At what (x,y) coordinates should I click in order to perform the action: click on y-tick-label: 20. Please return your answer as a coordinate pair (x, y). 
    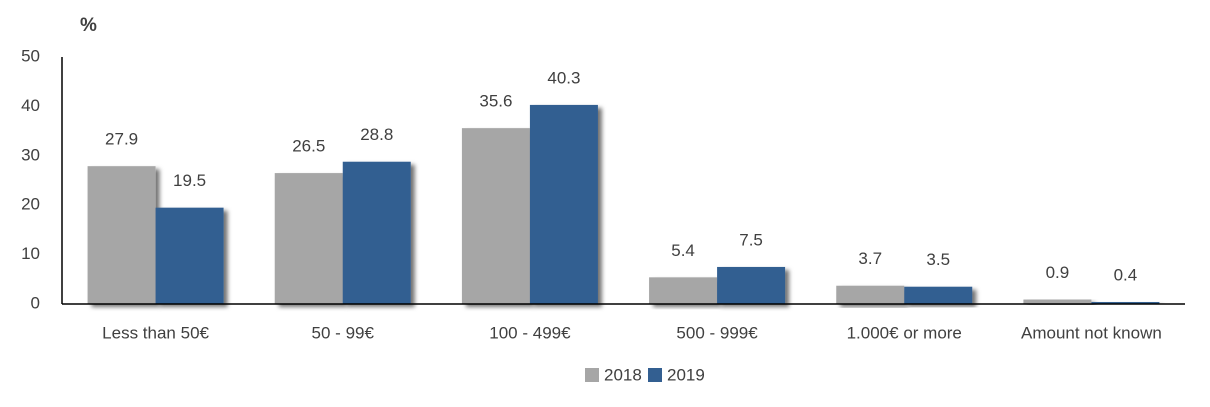
    Looking at the image, I should click on (30, 204).